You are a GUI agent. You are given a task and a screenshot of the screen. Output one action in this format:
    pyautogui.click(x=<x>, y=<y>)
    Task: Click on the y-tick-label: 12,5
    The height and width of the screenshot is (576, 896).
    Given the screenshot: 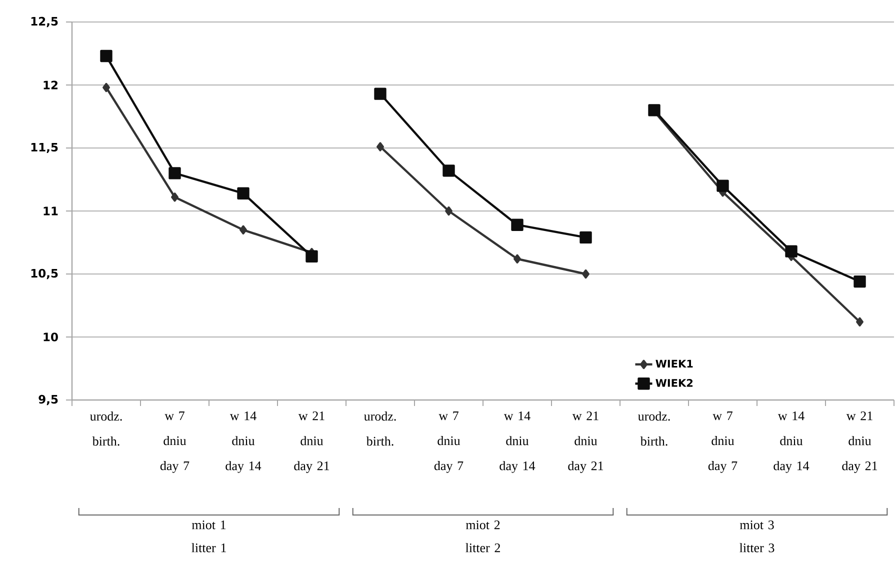 What is the action you would take?
    pyautogui.click(x=44, y=22)
    